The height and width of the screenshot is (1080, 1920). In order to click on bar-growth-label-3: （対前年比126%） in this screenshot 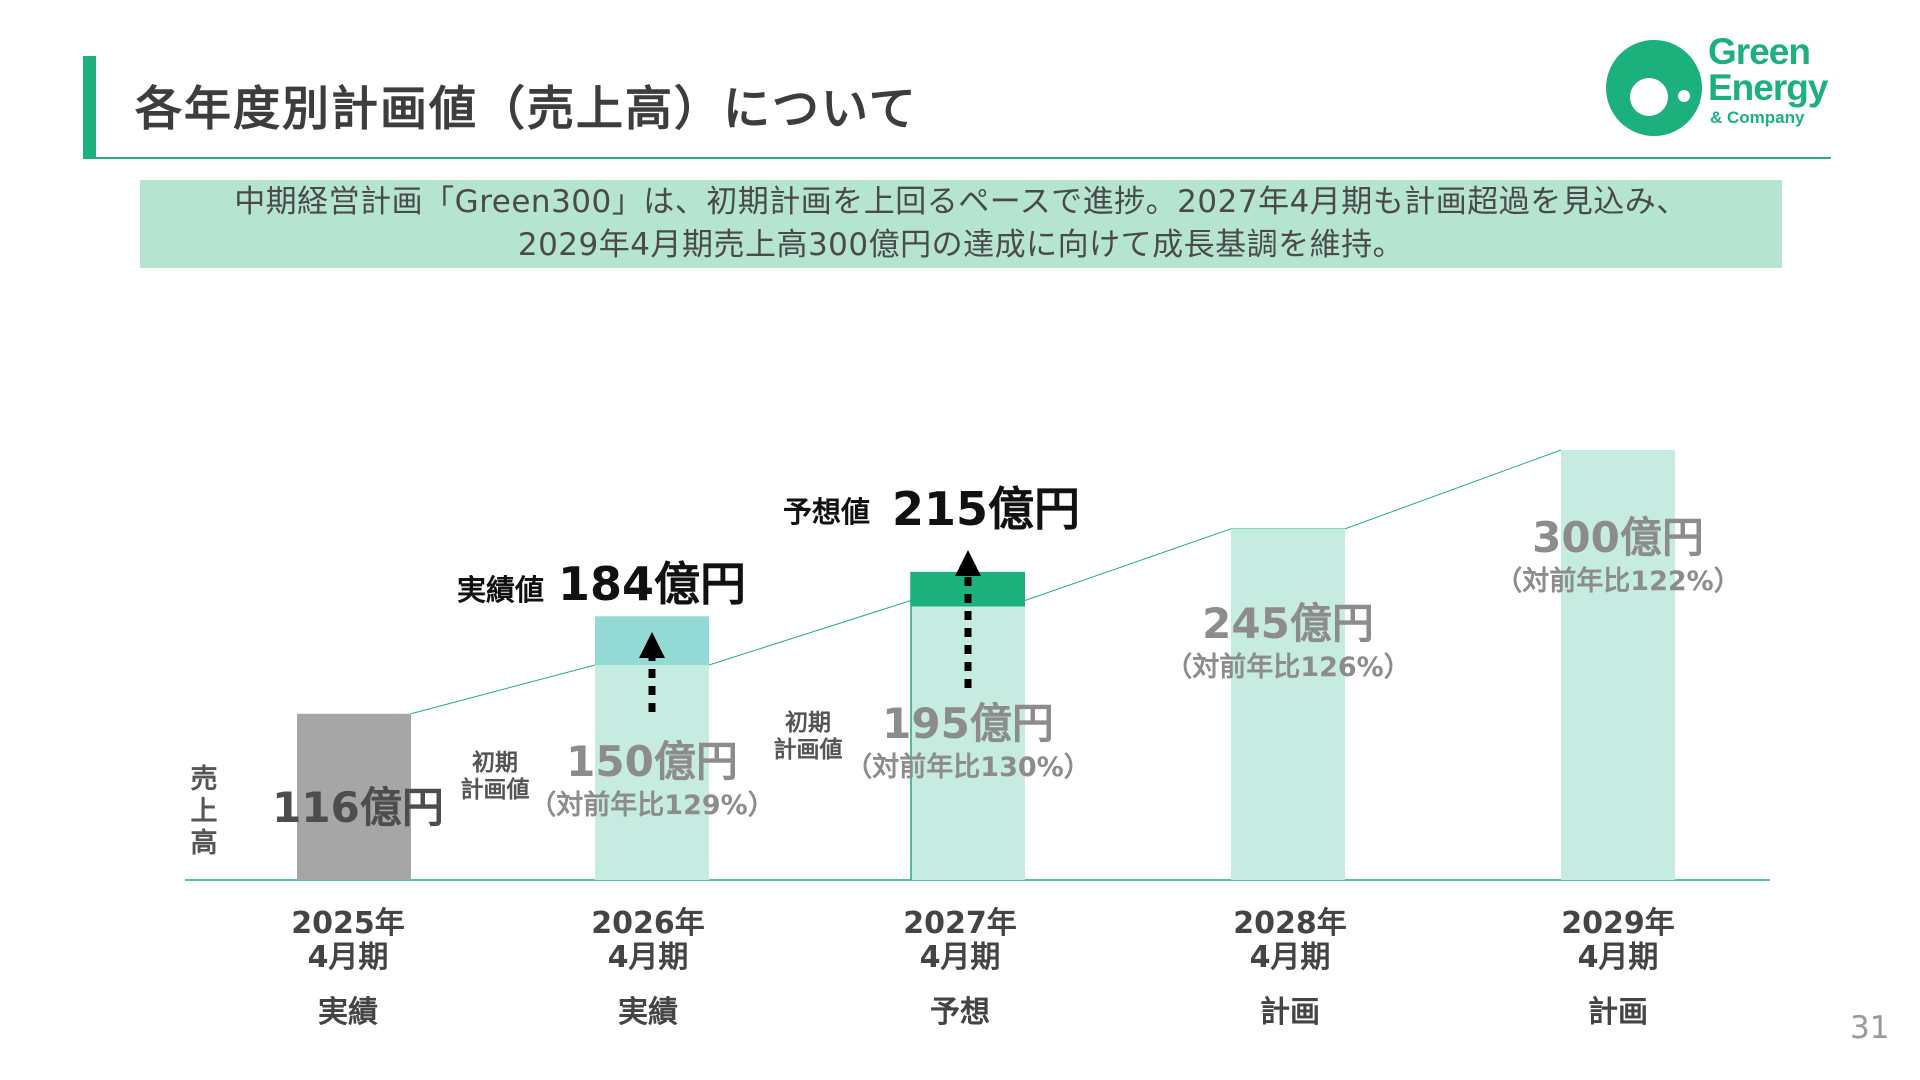, I will do `click(1287, 667)`.